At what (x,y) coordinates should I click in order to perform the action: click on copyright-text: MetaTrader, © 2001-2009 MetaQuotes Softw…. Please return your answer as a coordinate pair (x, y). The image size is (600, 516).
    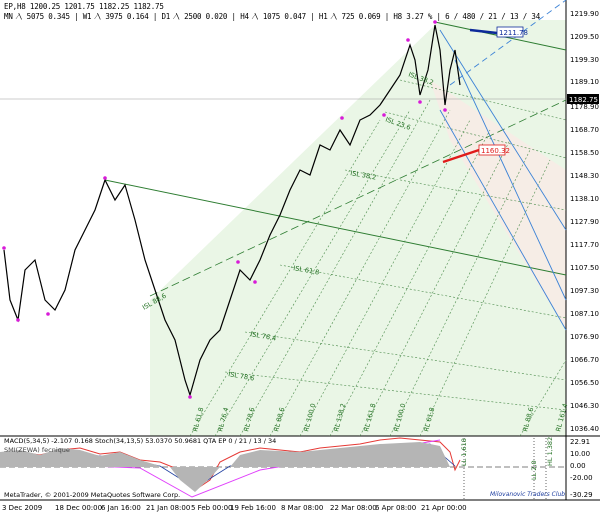
    Looking at the image, I should click on (92, 495).